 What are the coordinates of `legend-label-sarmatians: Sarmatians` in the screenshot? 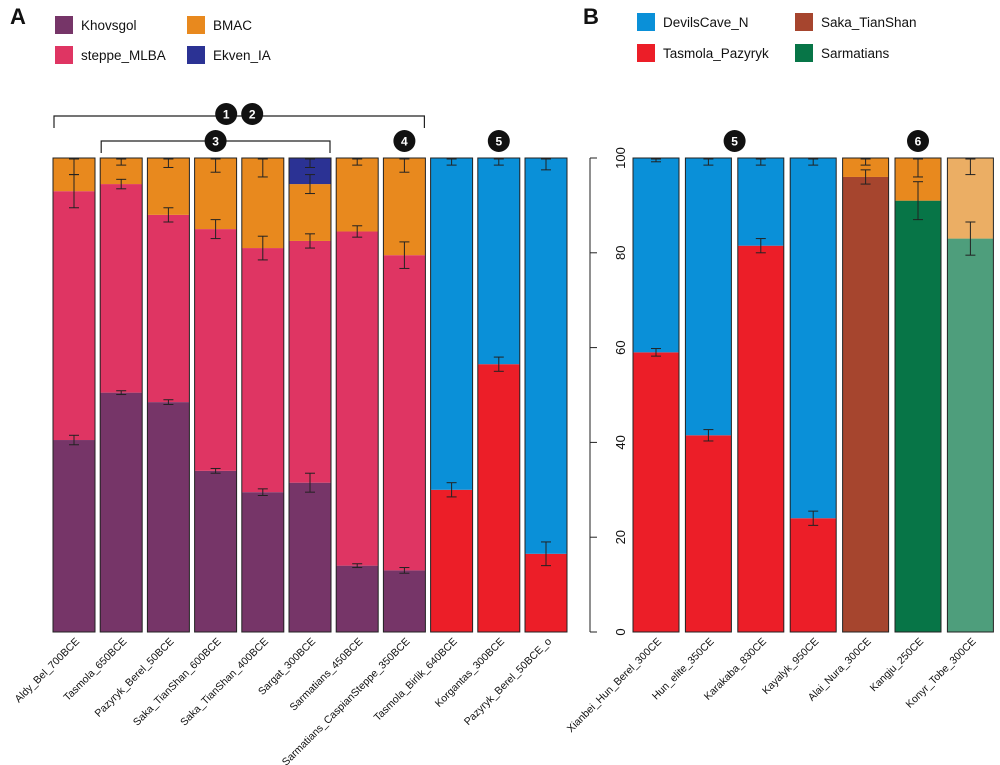 It's located at (855, 53).